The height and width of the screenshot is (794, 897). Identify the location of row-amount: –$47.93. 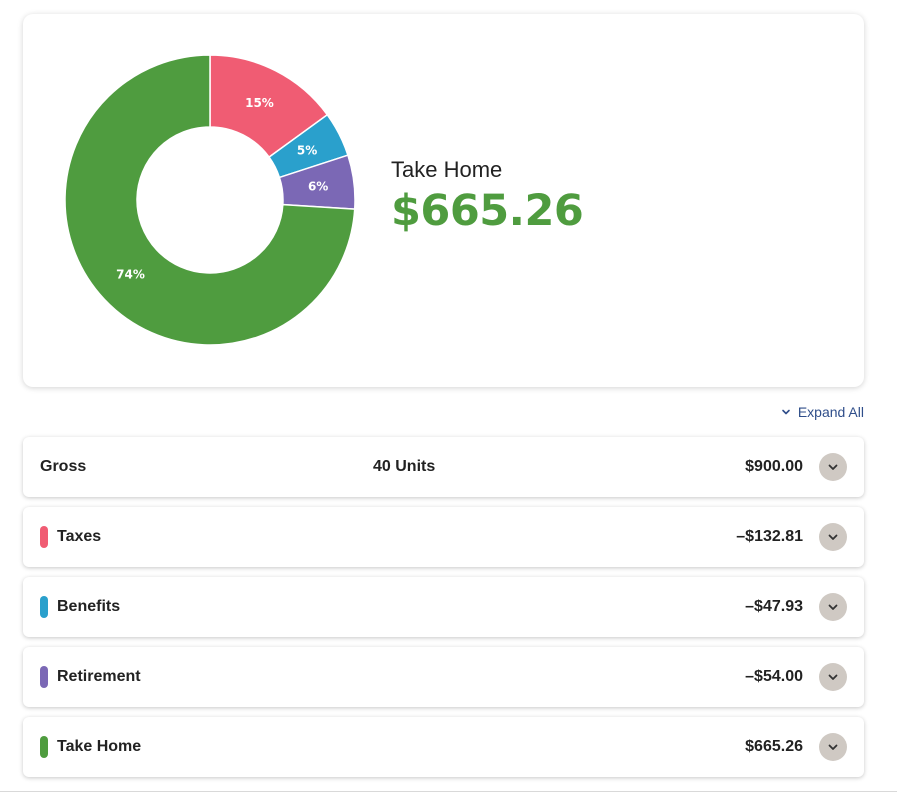
(774, 606).